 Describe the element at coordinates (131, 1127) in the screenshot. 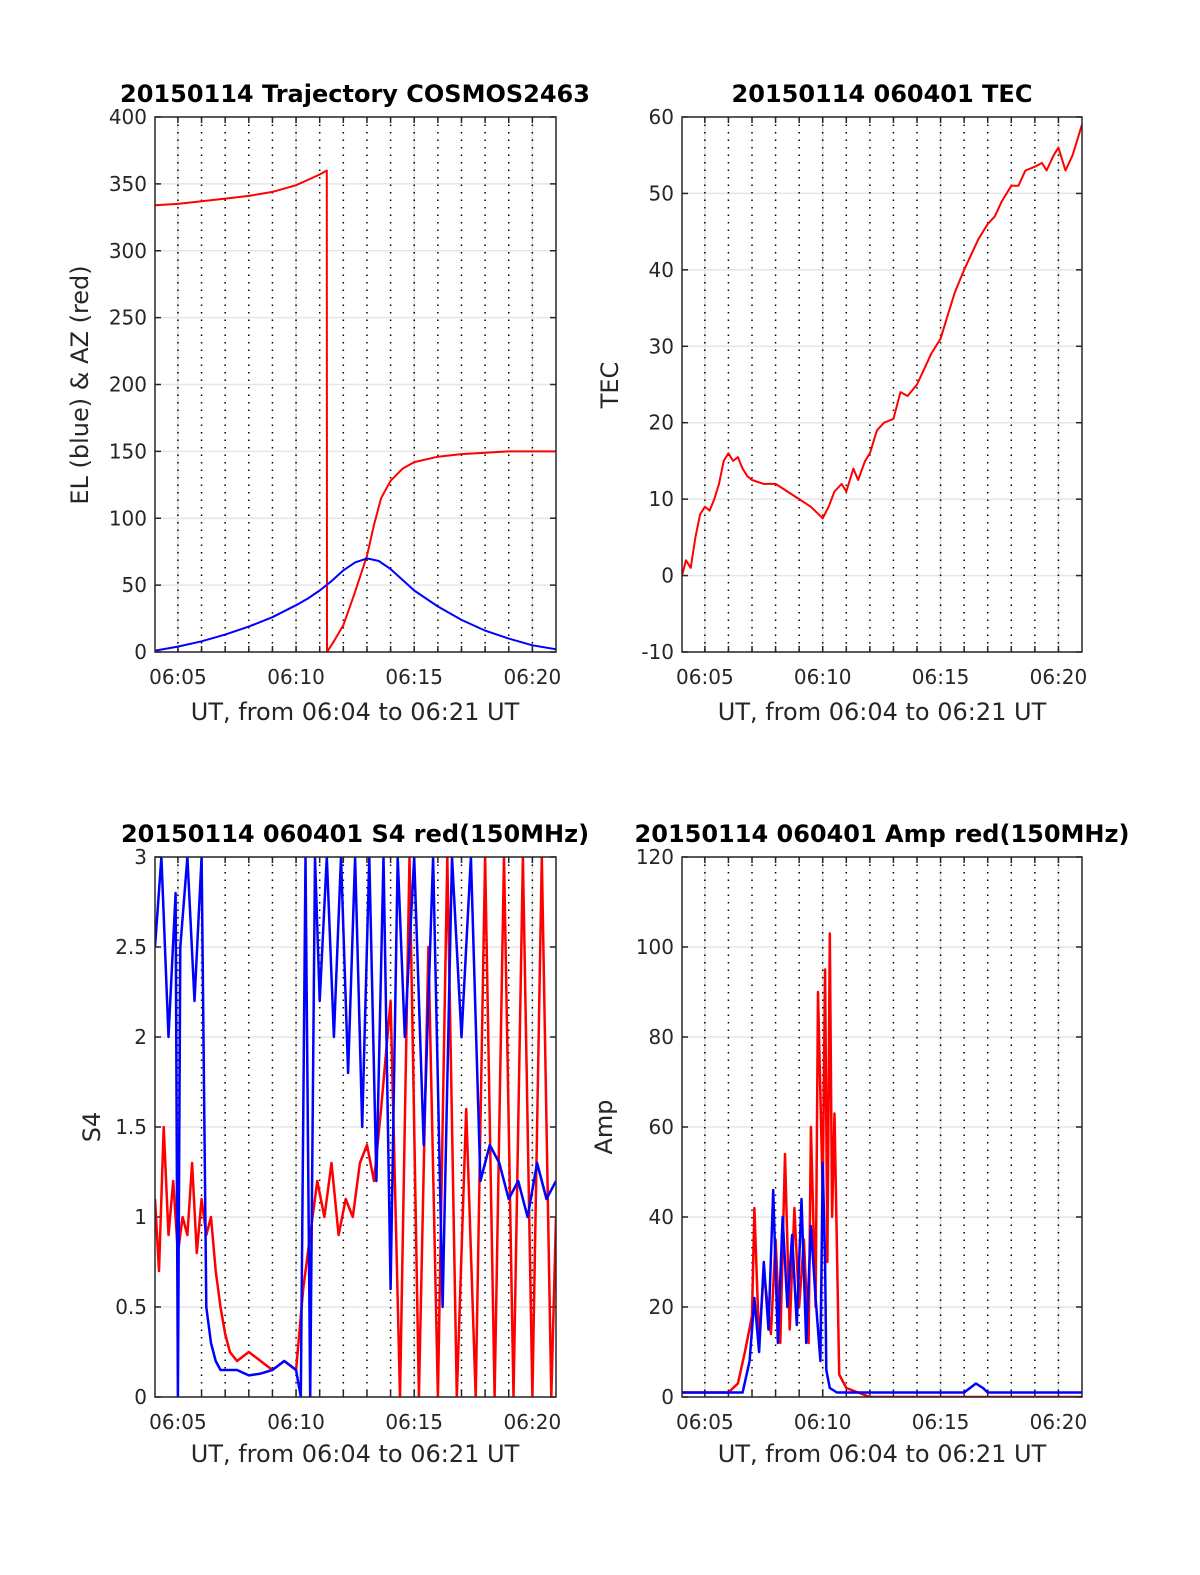

I see `y-tick-label: 1.5` at that location.